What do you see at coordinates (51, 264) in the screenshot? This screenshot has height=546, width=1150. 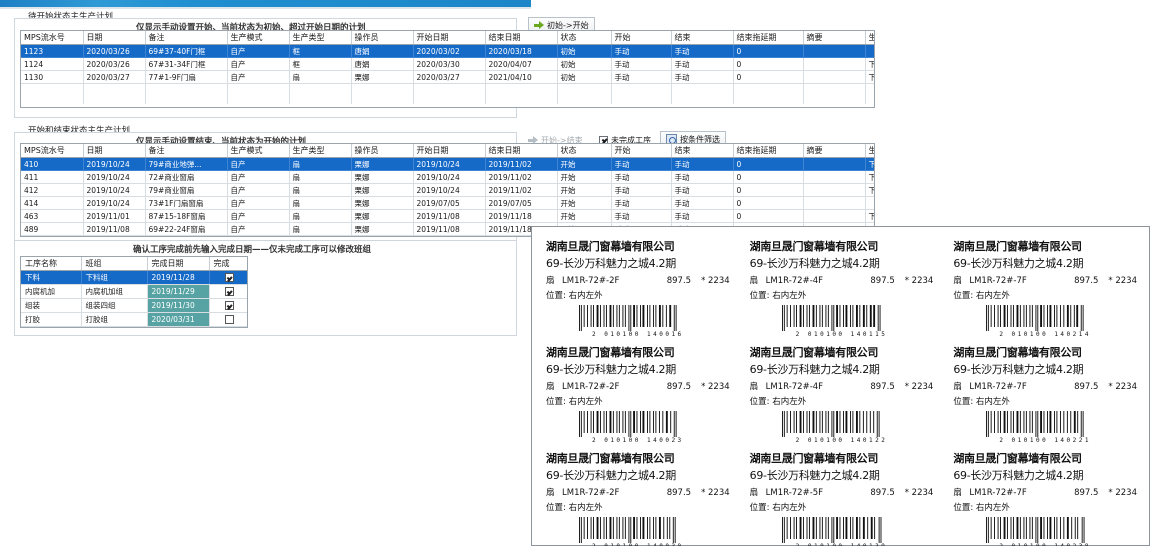 I see `column-header: 工序名称` at bounding box center [51, 264].